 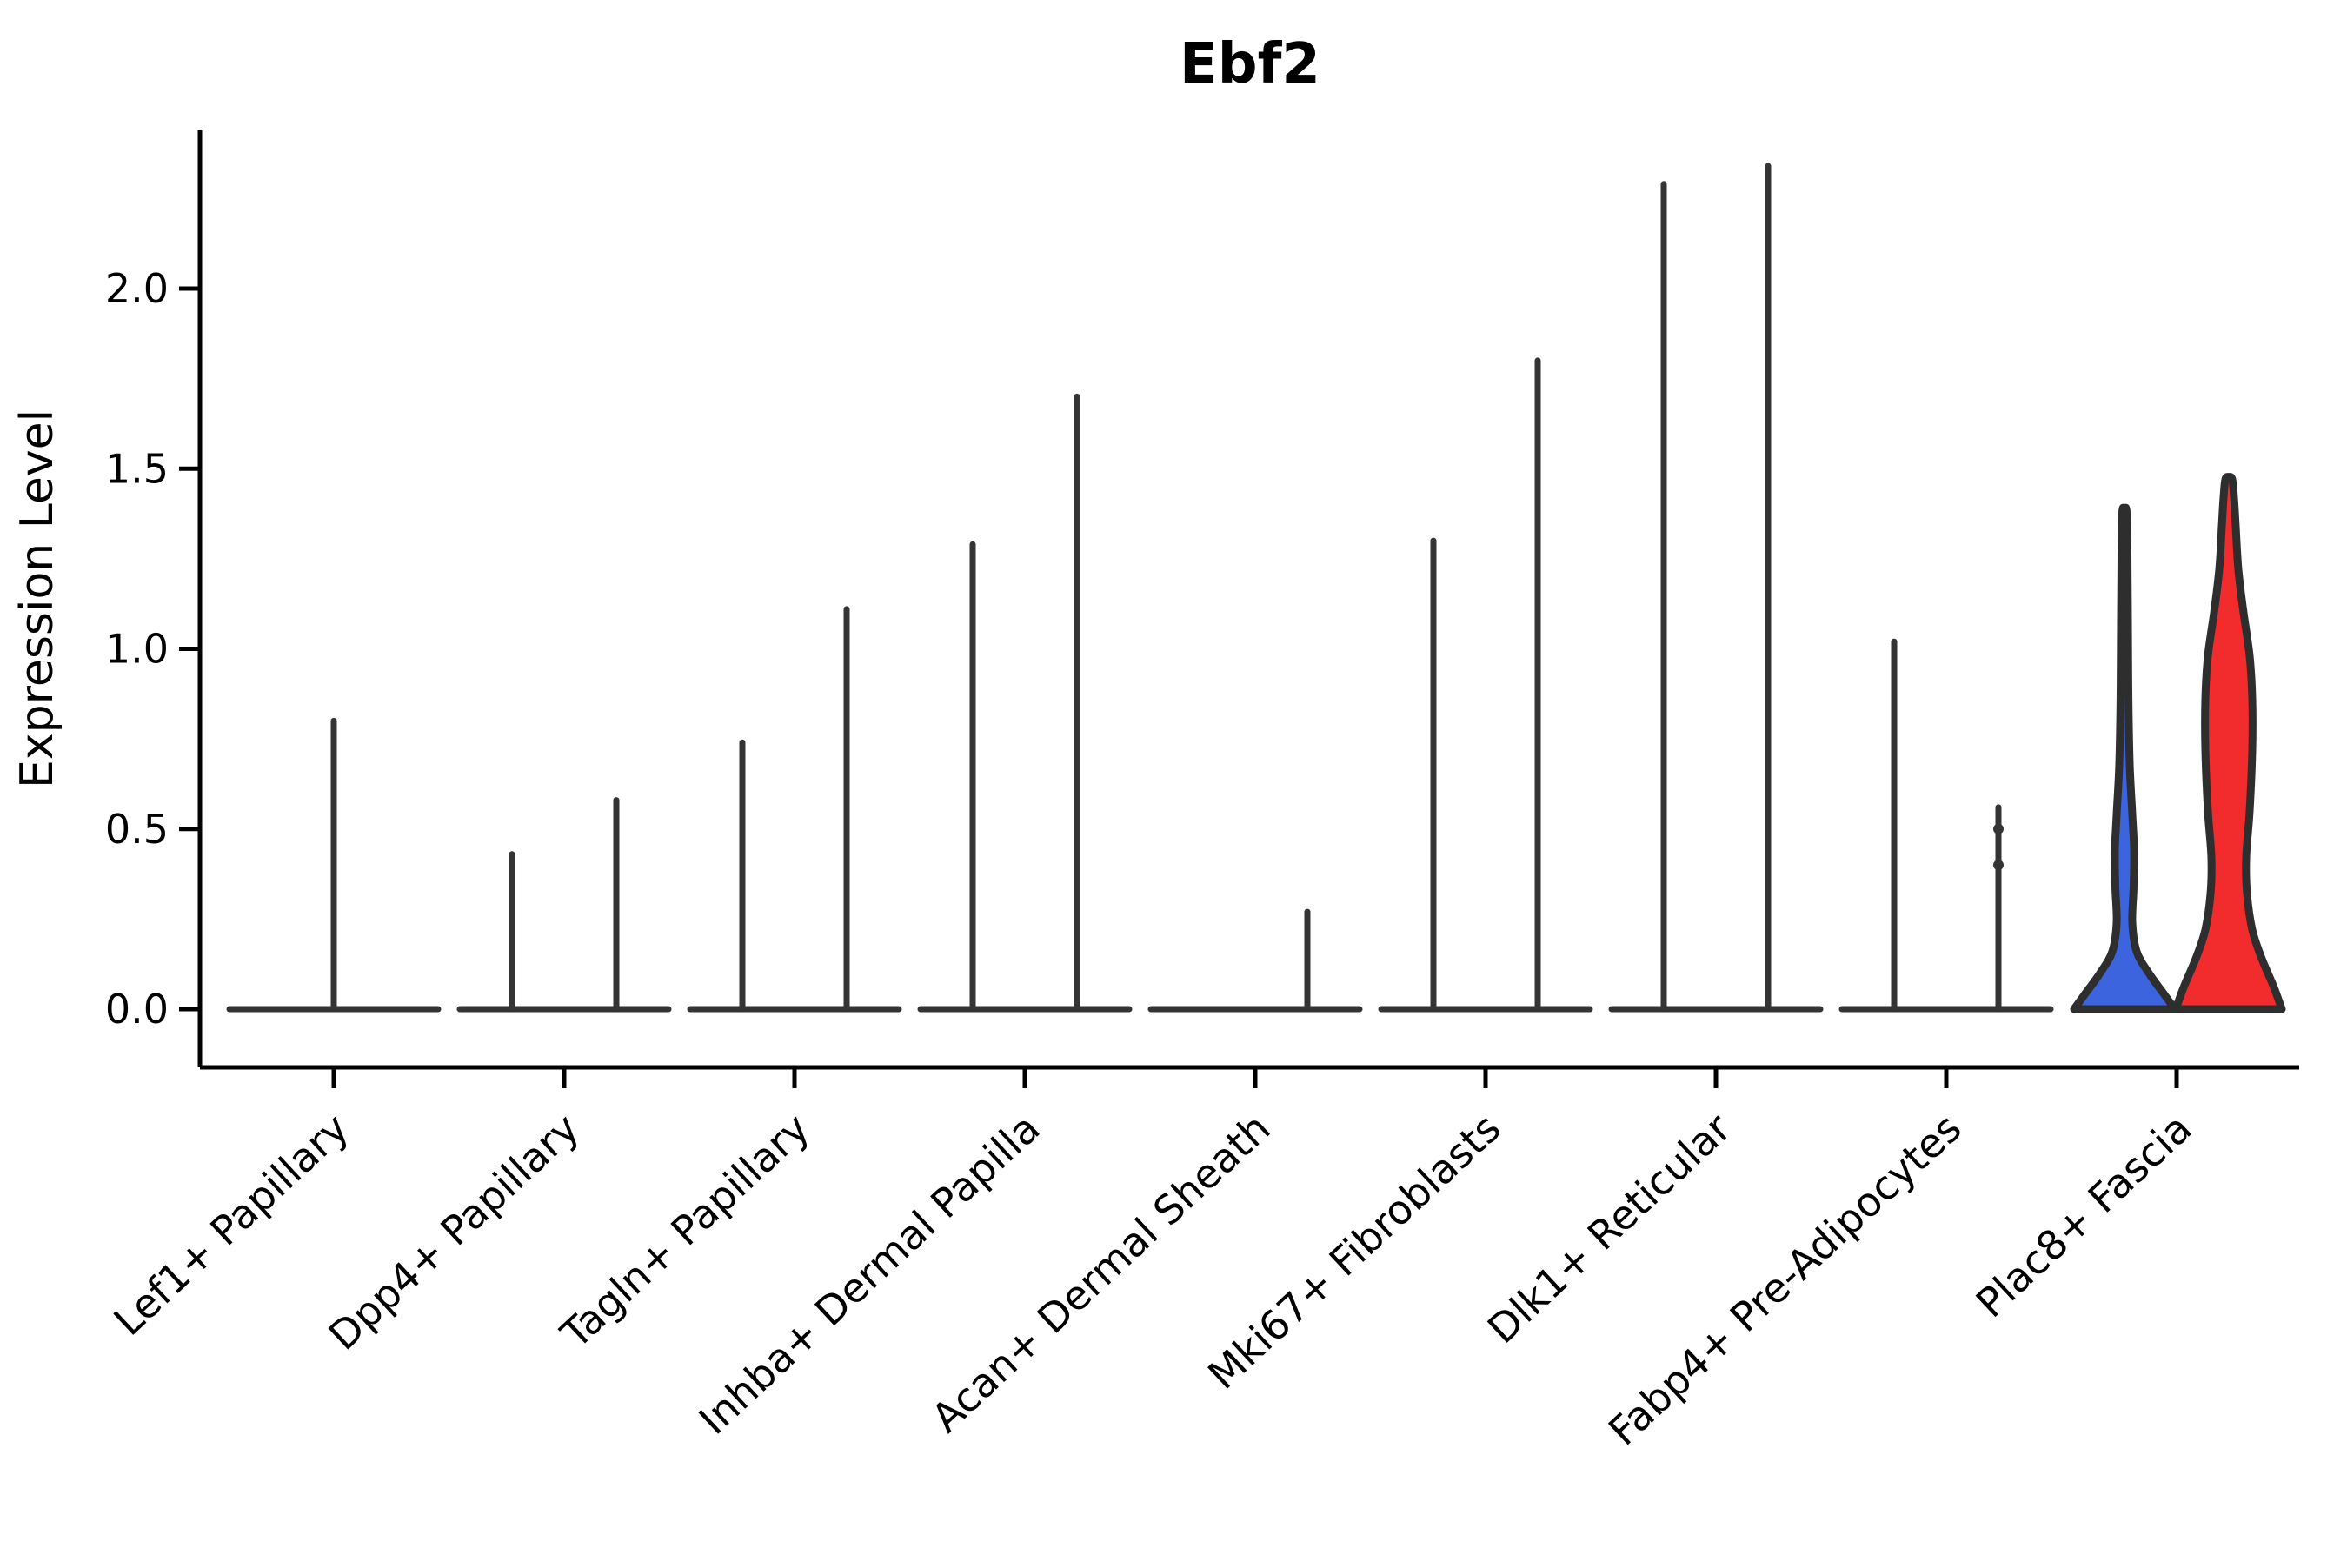 I want to click on y-tick-label: 1.5, so click(x=137, y=468).